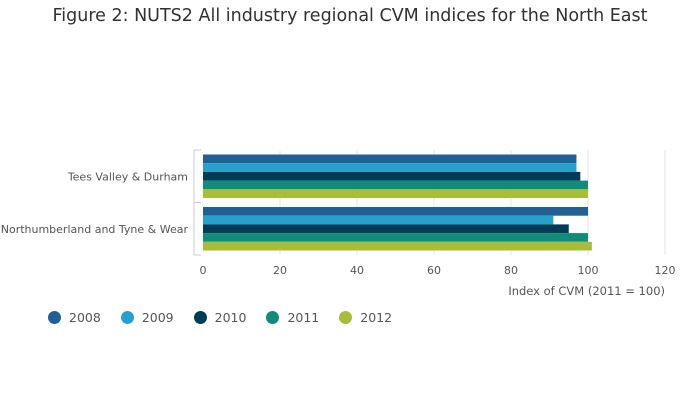 Image resolution: width=700 pixels, height=404 pixels. I want to click on bar-2012-tees-valley, so click(395, 193).